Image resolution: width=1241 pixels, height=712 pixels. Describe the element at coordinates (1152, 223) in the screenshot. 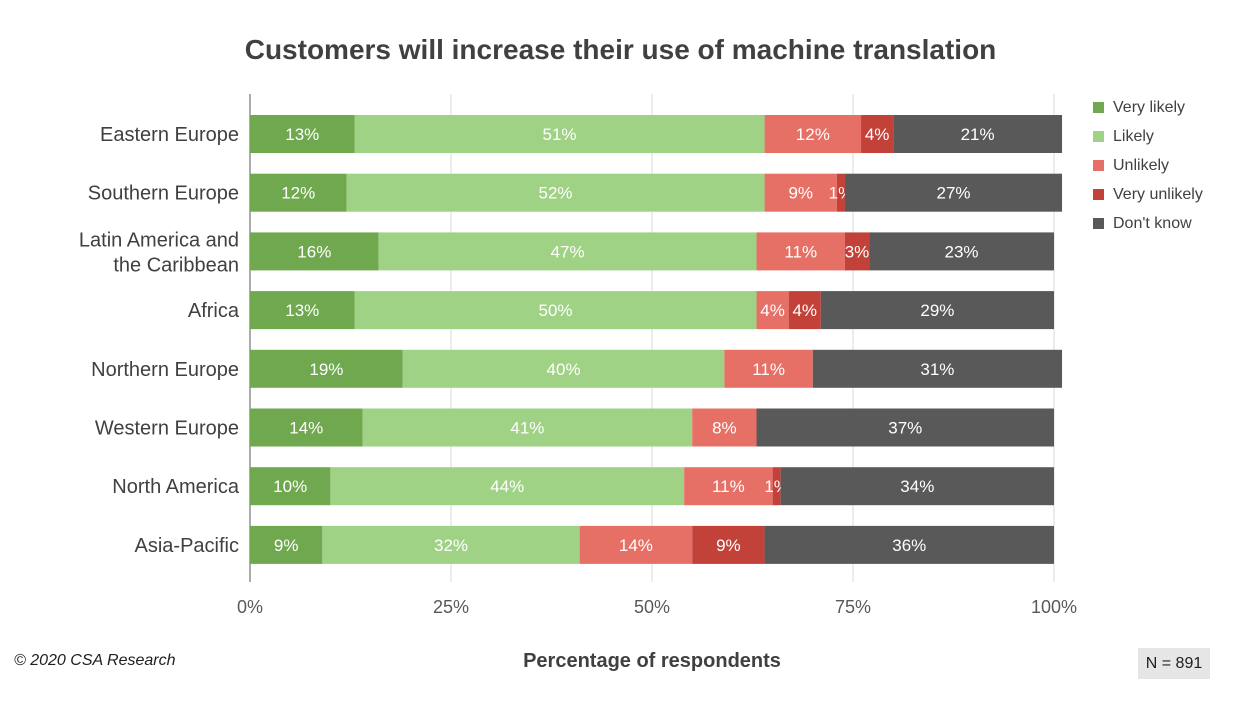

I see `legend-label: Don't know` at that location.